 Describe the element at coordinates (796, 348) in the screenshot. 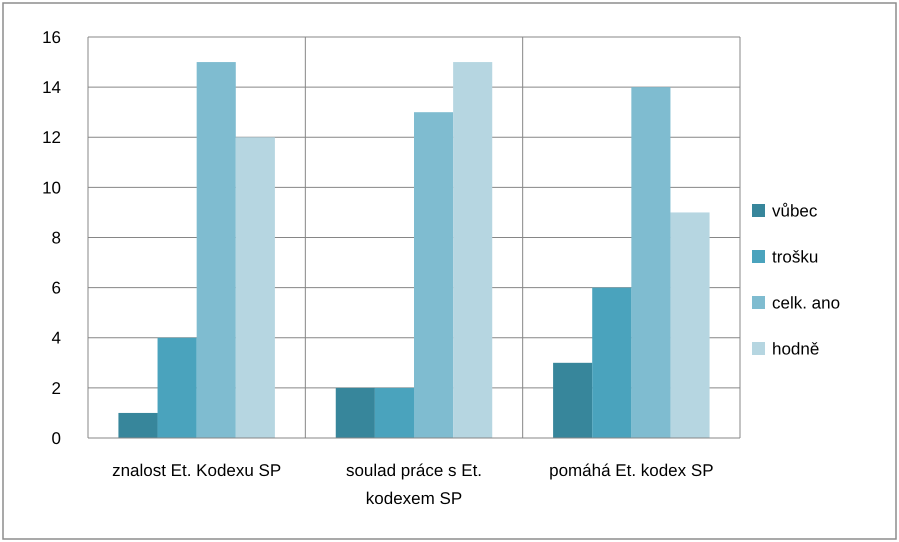

I see `legend-label: hodně` at that location.